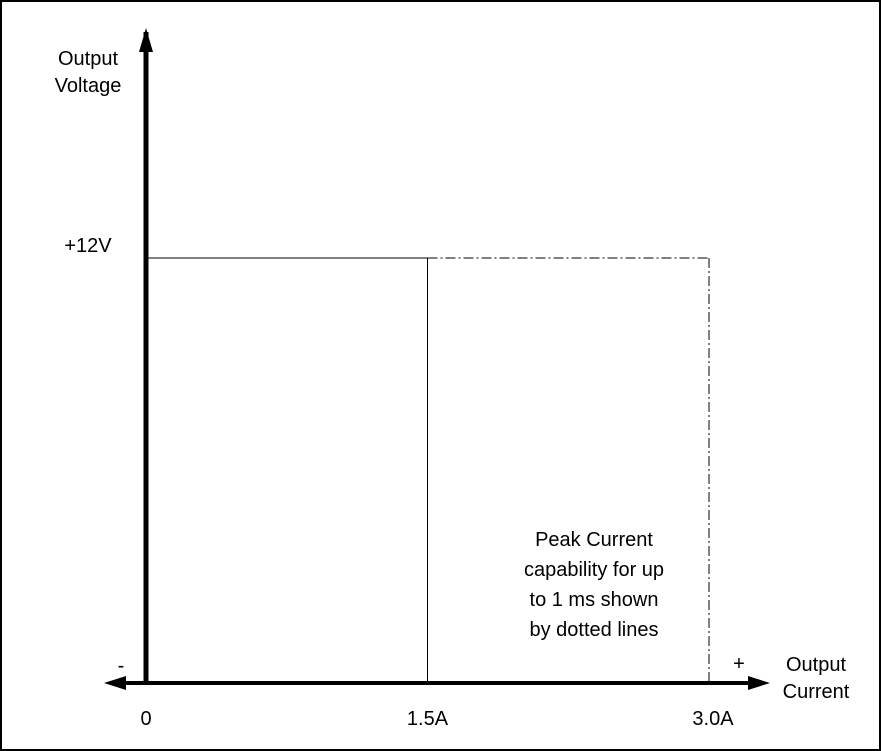 This screenshot has width=881, height=751. I want to click on y-axis-label-line-1: Output, so click(88, 59).